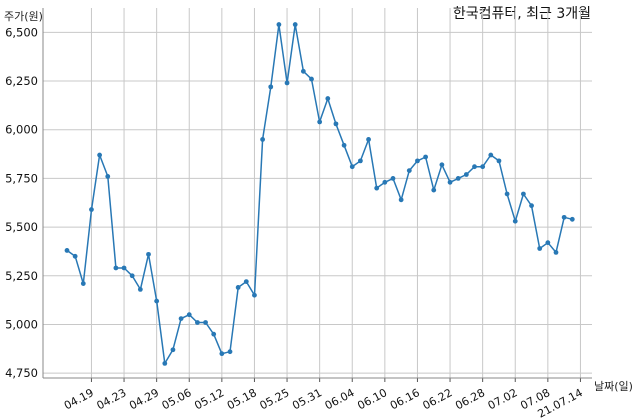 The width and height of the screenshot is (640, 419). I want to click on y-axis-label: 주가(원), so click(23, 16).